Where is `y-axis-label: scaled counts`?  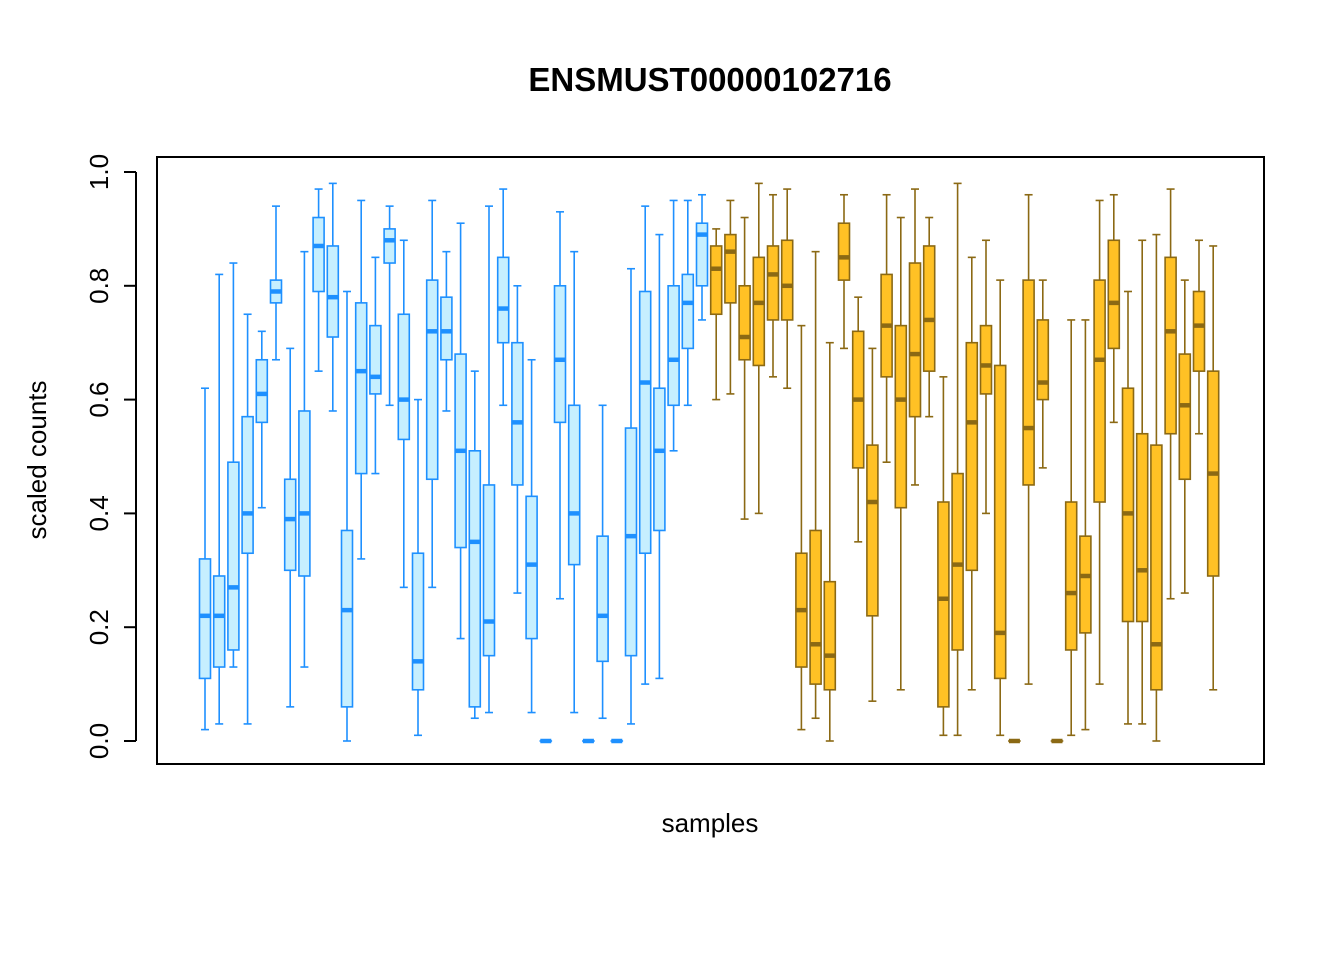
y-axis-label: scaled counts is located at coordinates (37, 460).